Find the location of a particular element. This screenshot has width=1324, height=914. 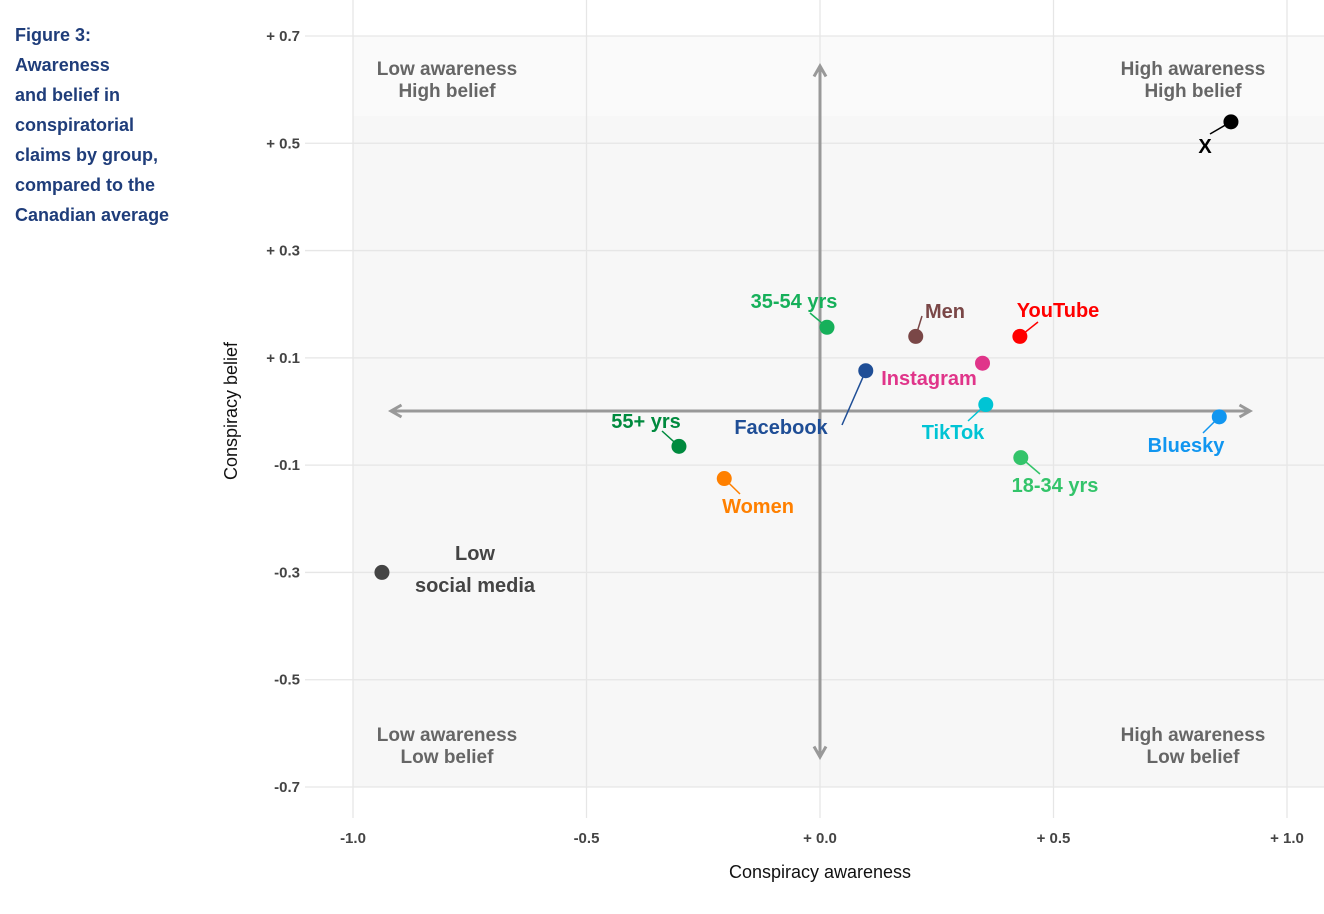

point-label: TikTok is located at coordinates (953, 433).